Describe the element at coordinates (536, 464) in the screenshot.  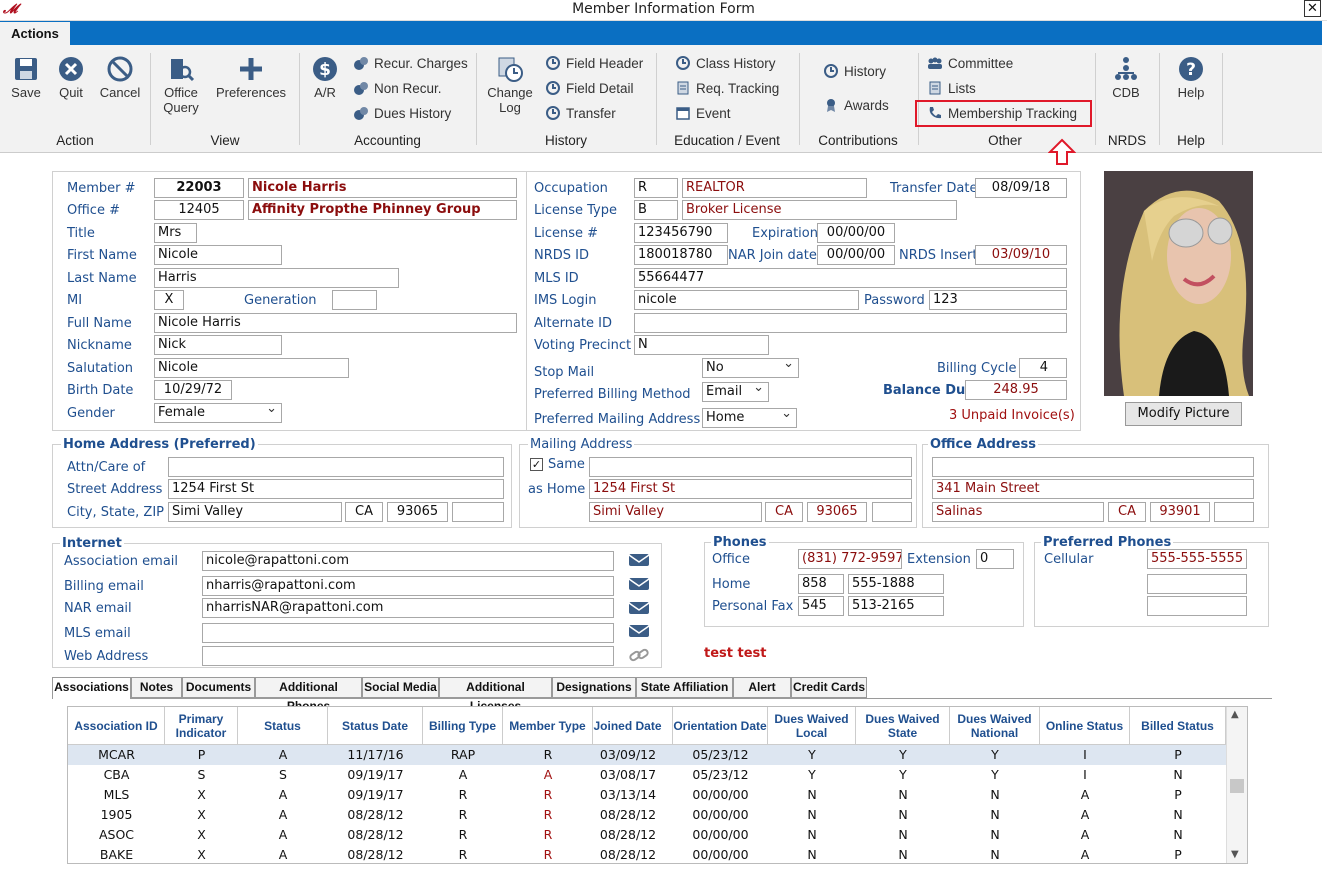
I see `same-as-home-checkbox: ✓` at that location.